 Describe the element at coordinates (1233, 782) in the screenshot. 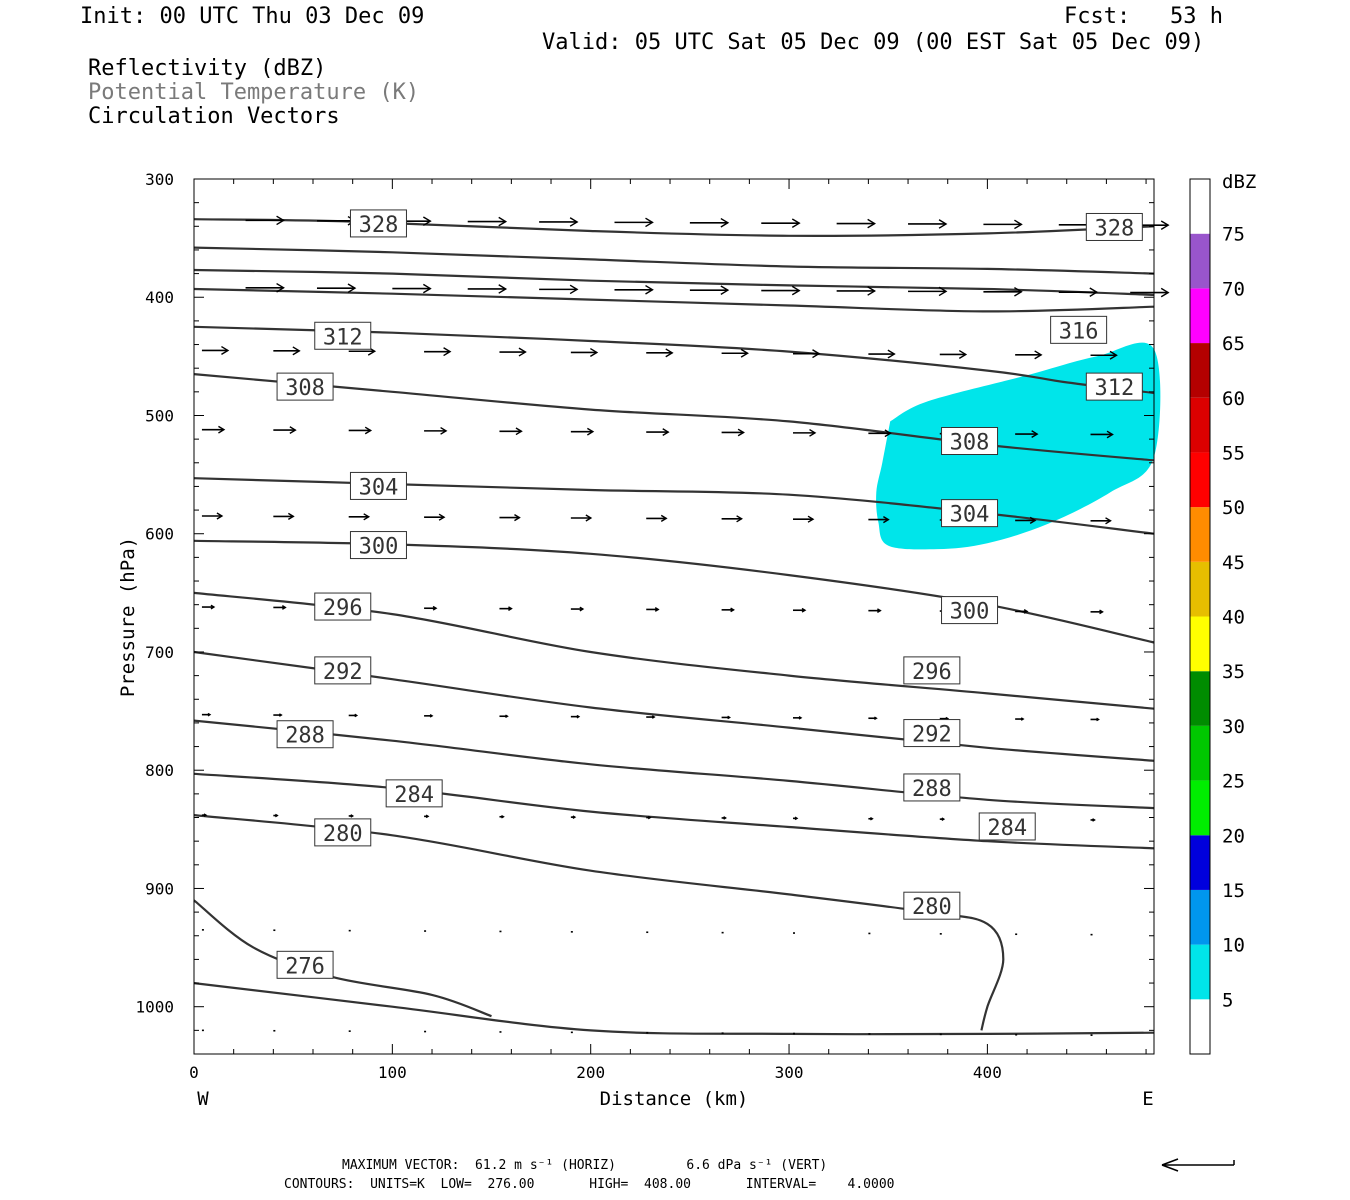

I see `colorbar-level-25: 25` at that location.